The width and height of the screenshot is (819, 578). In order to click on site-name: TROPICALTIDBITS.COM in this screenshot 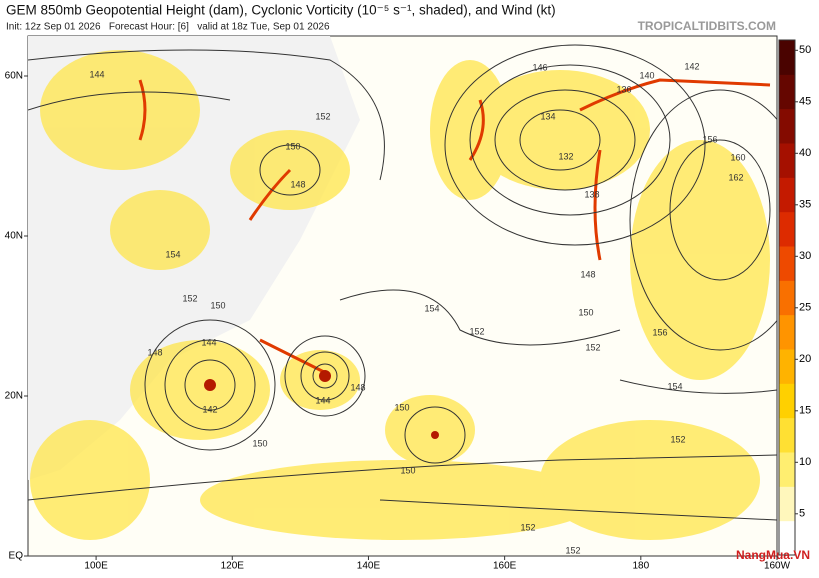, I will do `click(707, 26)`.